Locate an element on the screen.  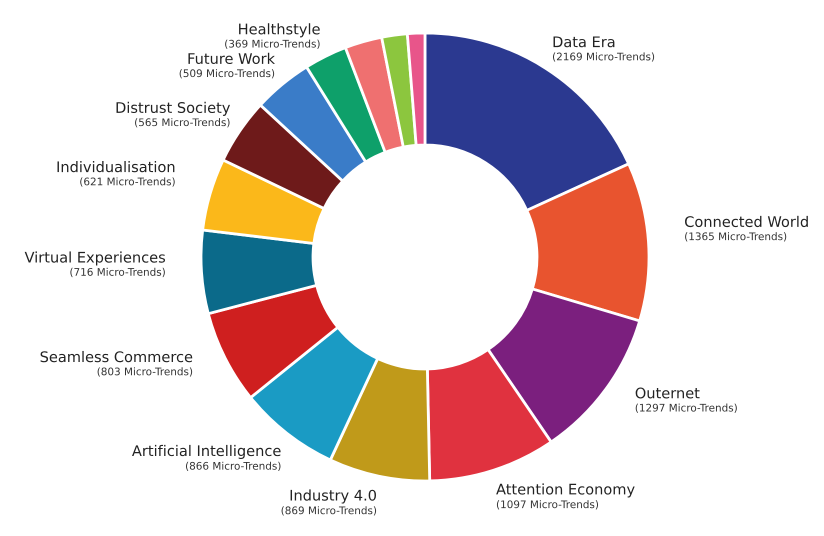
data-label: (1365 Micro-Trends) is located at coordinates (735, 237).